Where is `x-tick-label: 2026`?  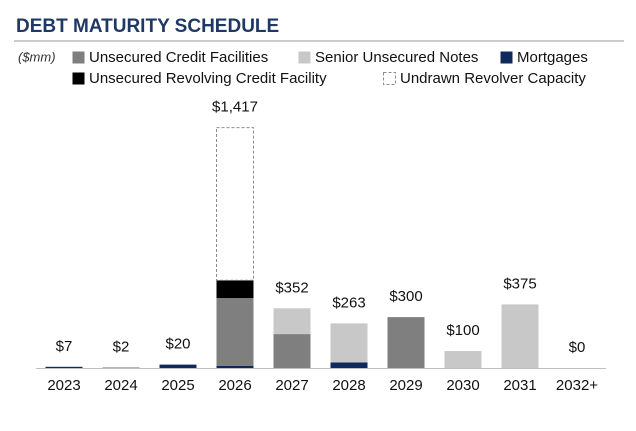 x-tick-label: 2026 is located at coordinates (234, 385).